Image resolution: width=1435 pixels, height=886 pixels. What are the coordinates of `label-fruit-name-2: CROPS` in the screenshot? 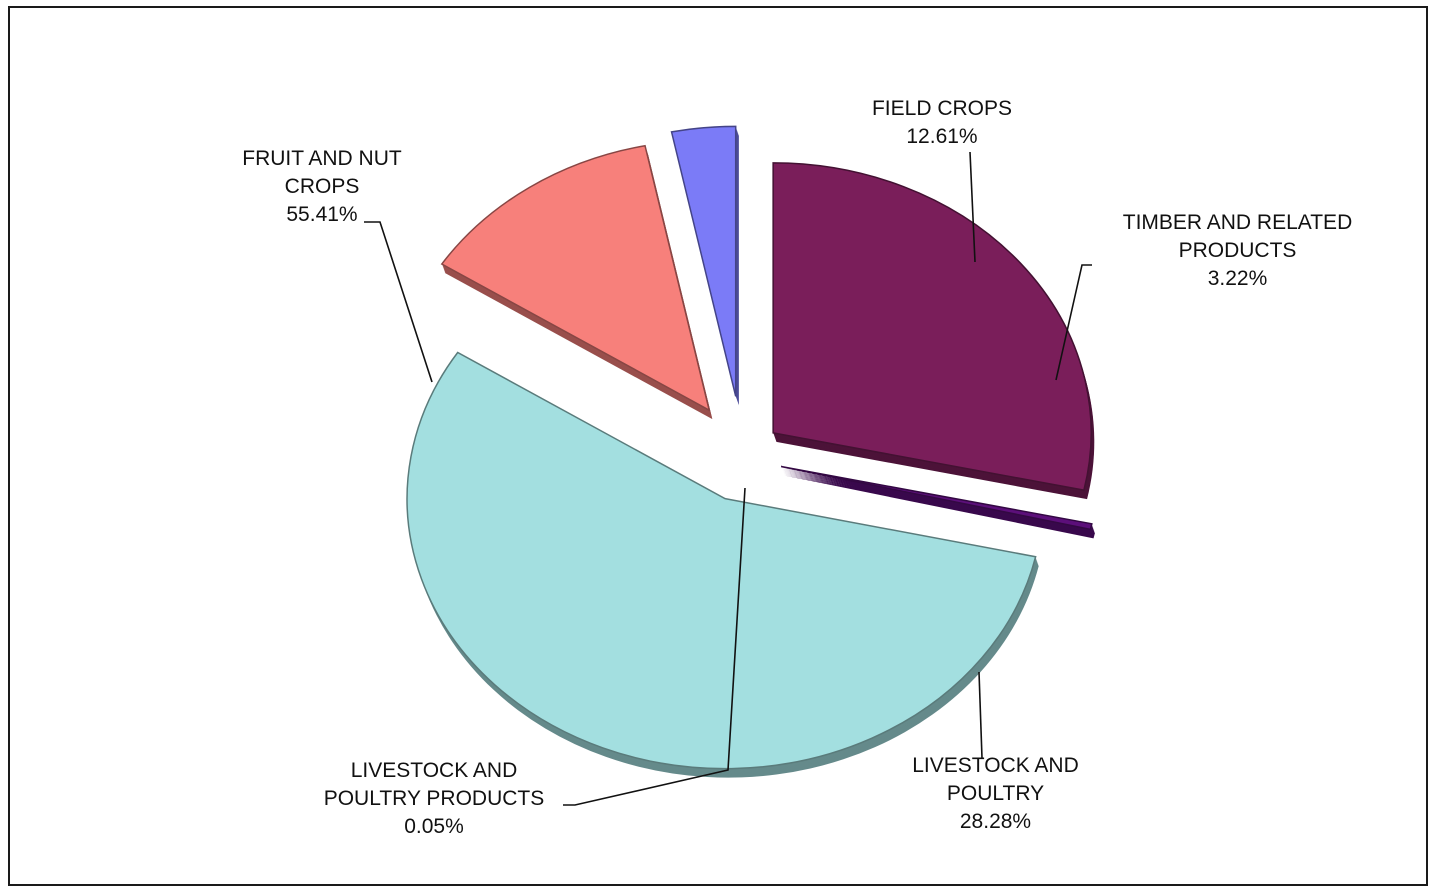 It's located at (322, 186).